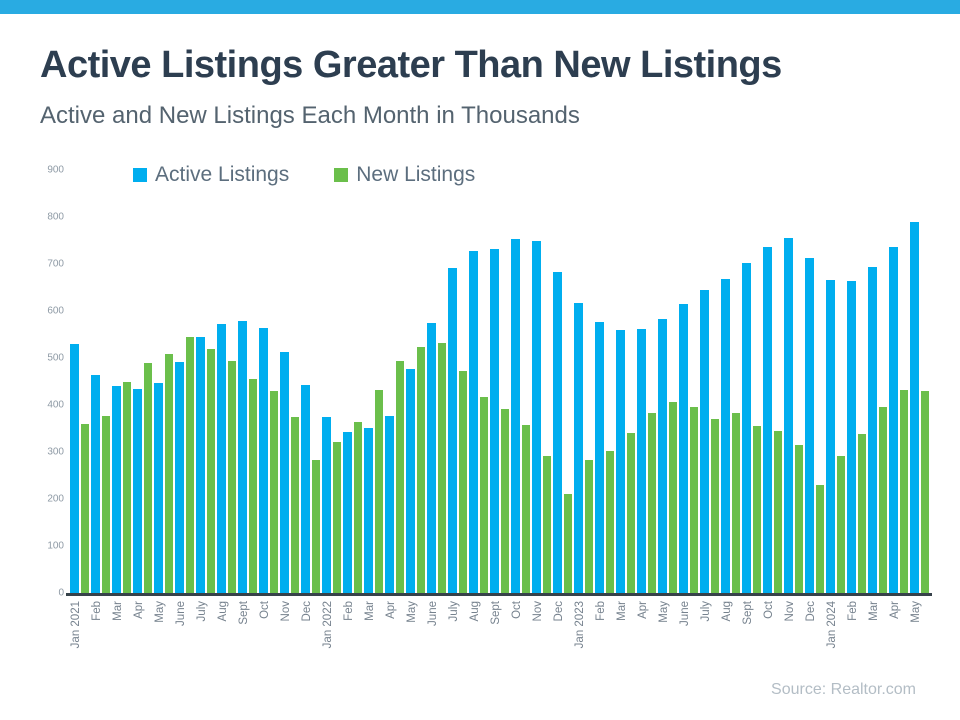  Describe the element at coordinates (55, 499) in the screenshot. I see `y-axis-tick-200: 200` at that location.